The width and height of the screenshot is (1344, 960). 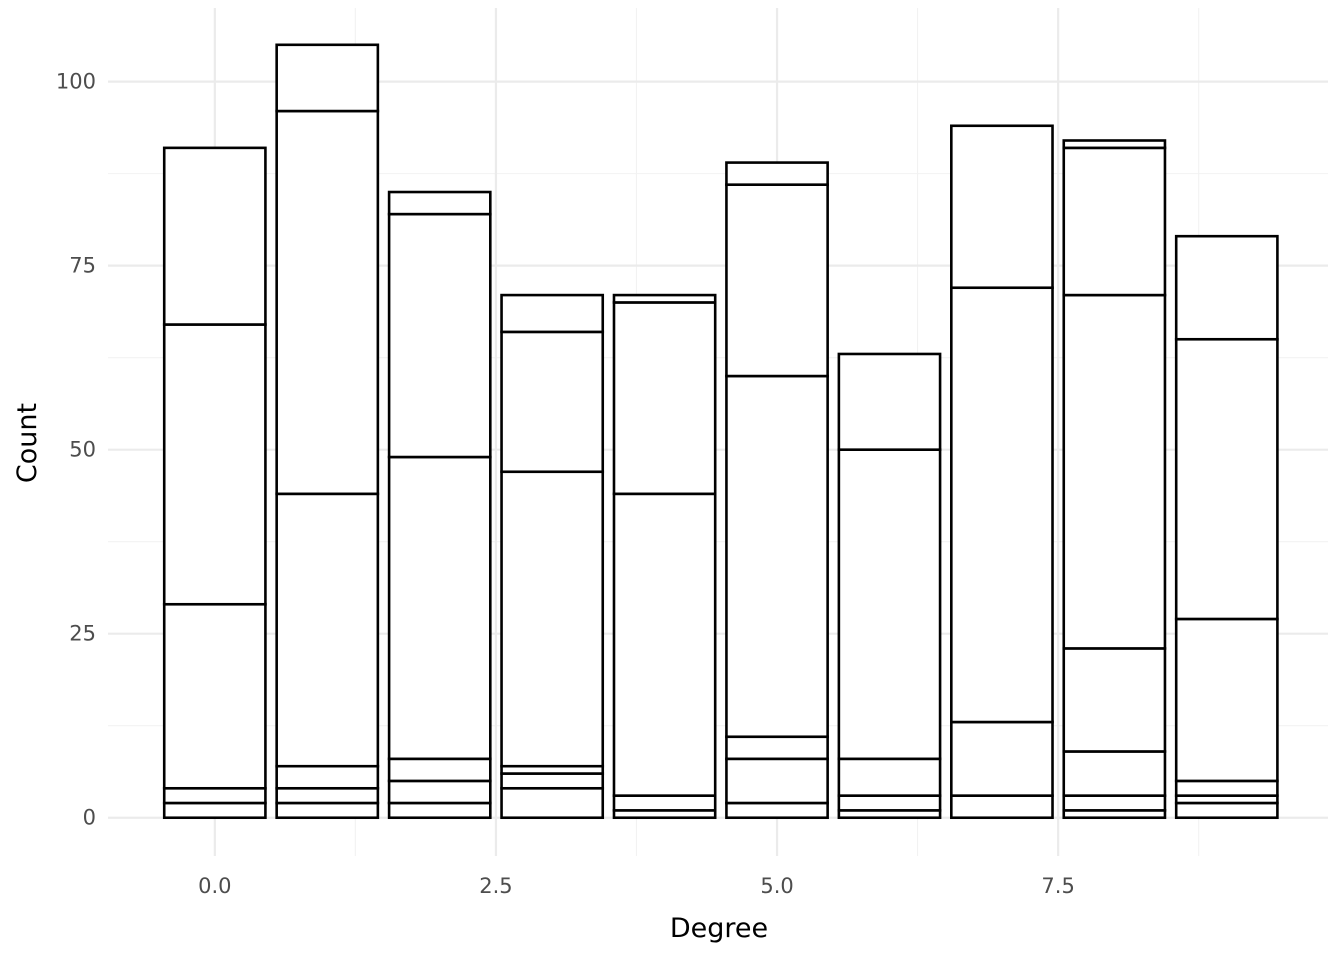 What do you see at coordinates (89, 818) in the screenshot?
I see `y-tick-label: 0` at bounding box center [89, 818].